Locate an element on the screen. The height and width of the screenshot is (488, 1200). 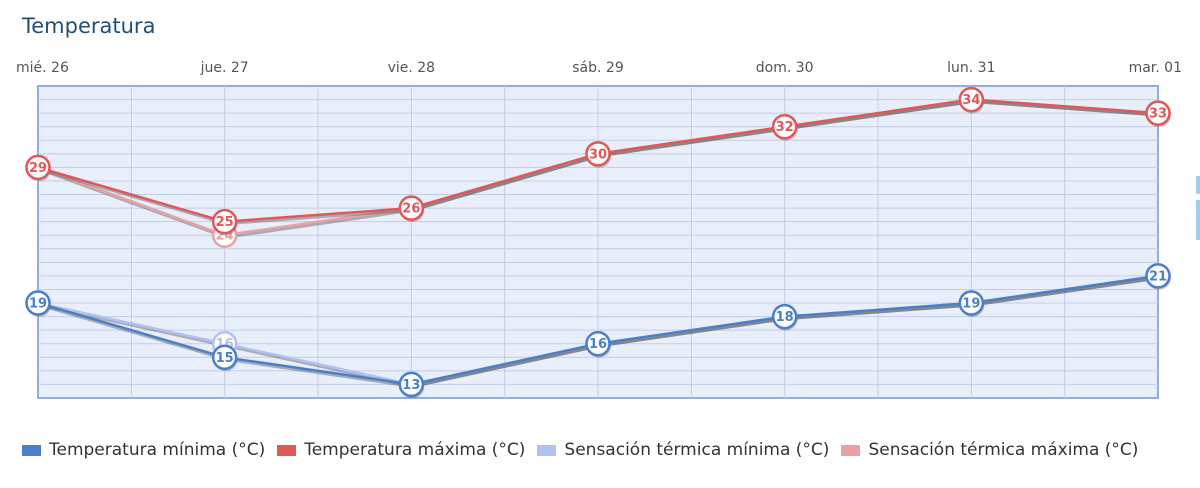
data-point: 30 is located at coordinates (598, 154).